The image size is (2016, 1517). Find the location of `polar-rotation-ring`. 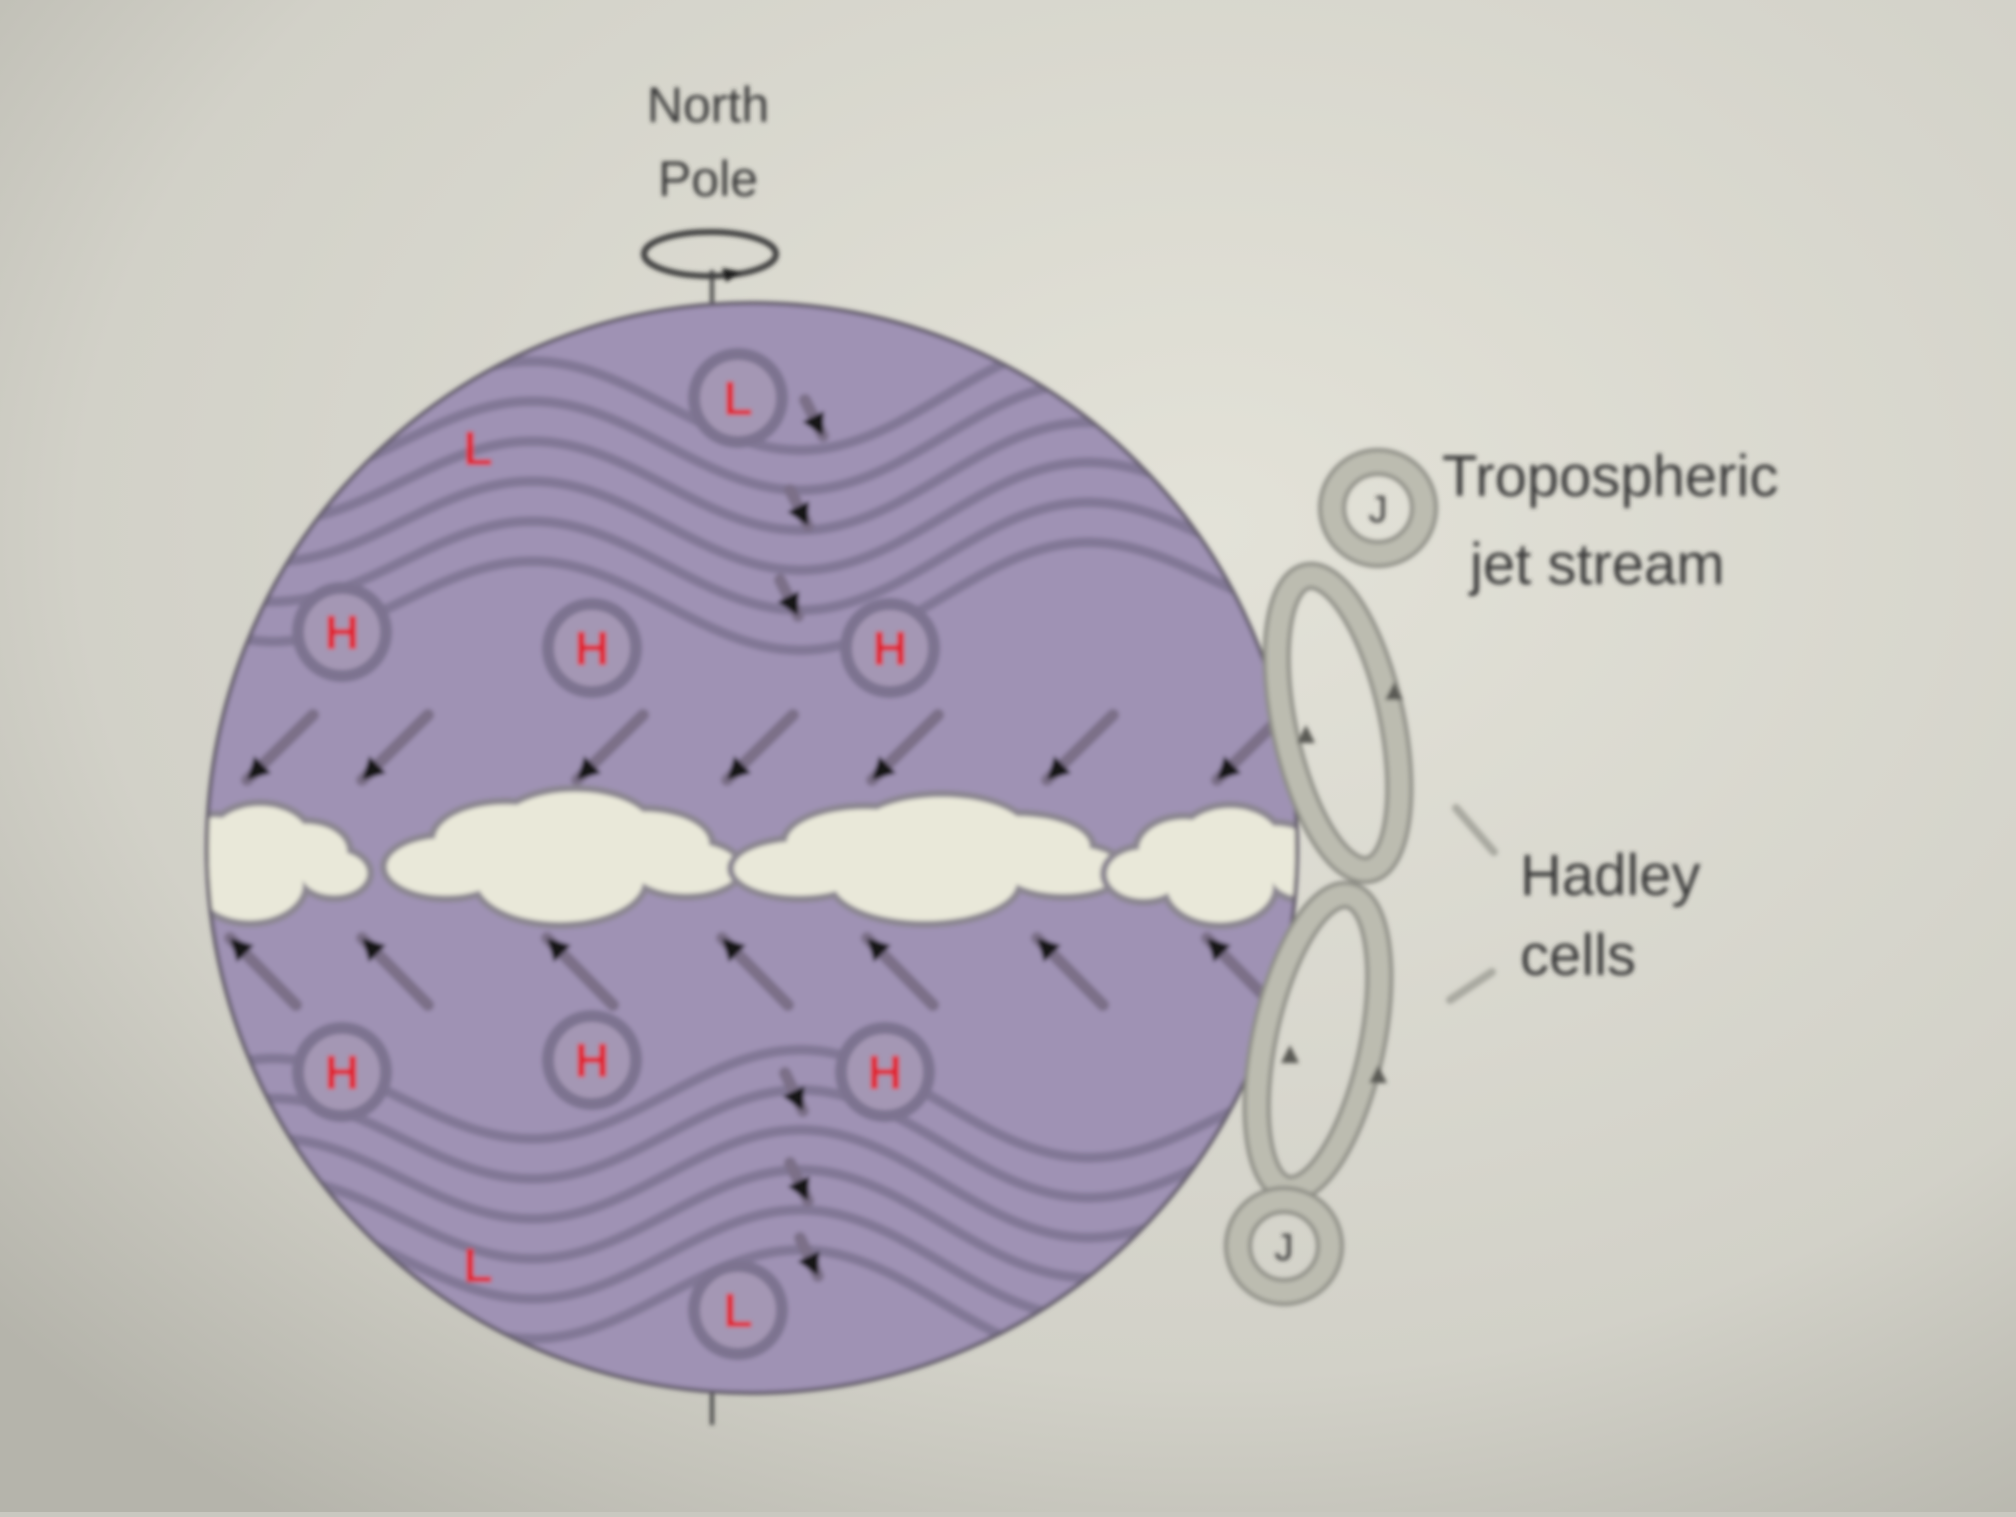

polar-rotation-ring is located at coordinates (710, 254).